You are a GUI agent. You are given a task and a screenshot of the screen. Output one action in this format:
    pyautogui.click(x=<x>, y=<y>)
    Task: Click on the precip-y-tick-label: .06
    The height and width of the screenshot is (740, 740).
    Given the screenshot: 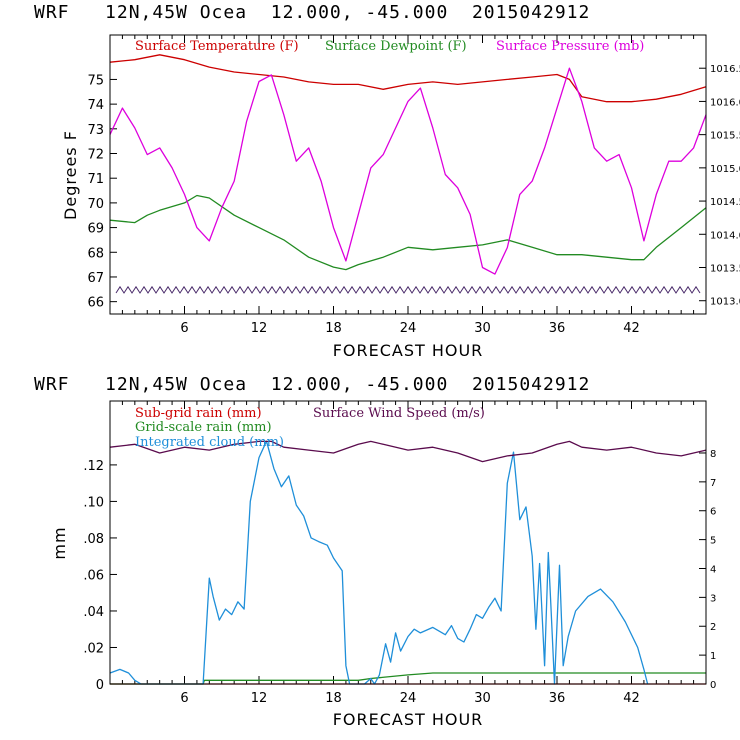 What is the action you would take?
    pyautogui.click(x=93, y=575)
    